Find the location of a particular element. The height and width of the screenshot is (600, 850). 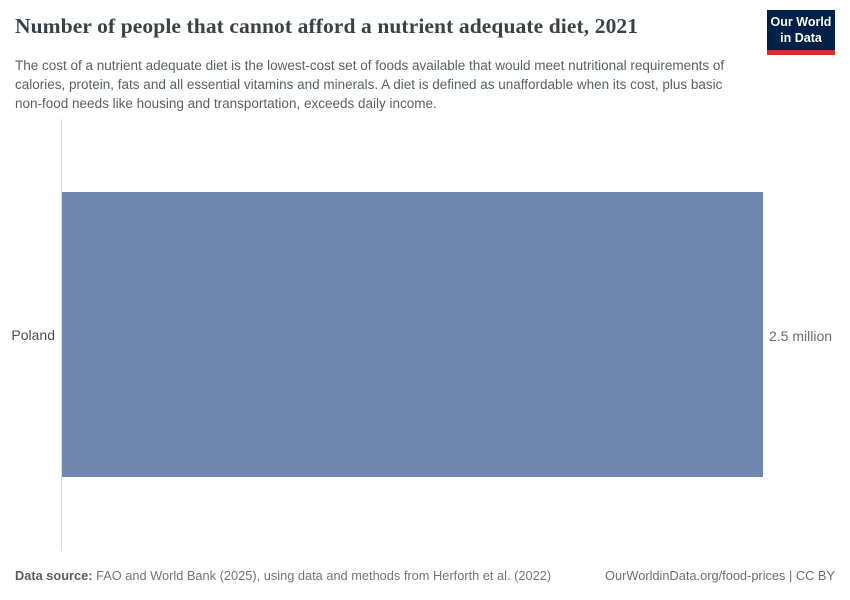

license-link: OurWorldinData.org/food-prices | CC BY is located at coordinates (720, 575).